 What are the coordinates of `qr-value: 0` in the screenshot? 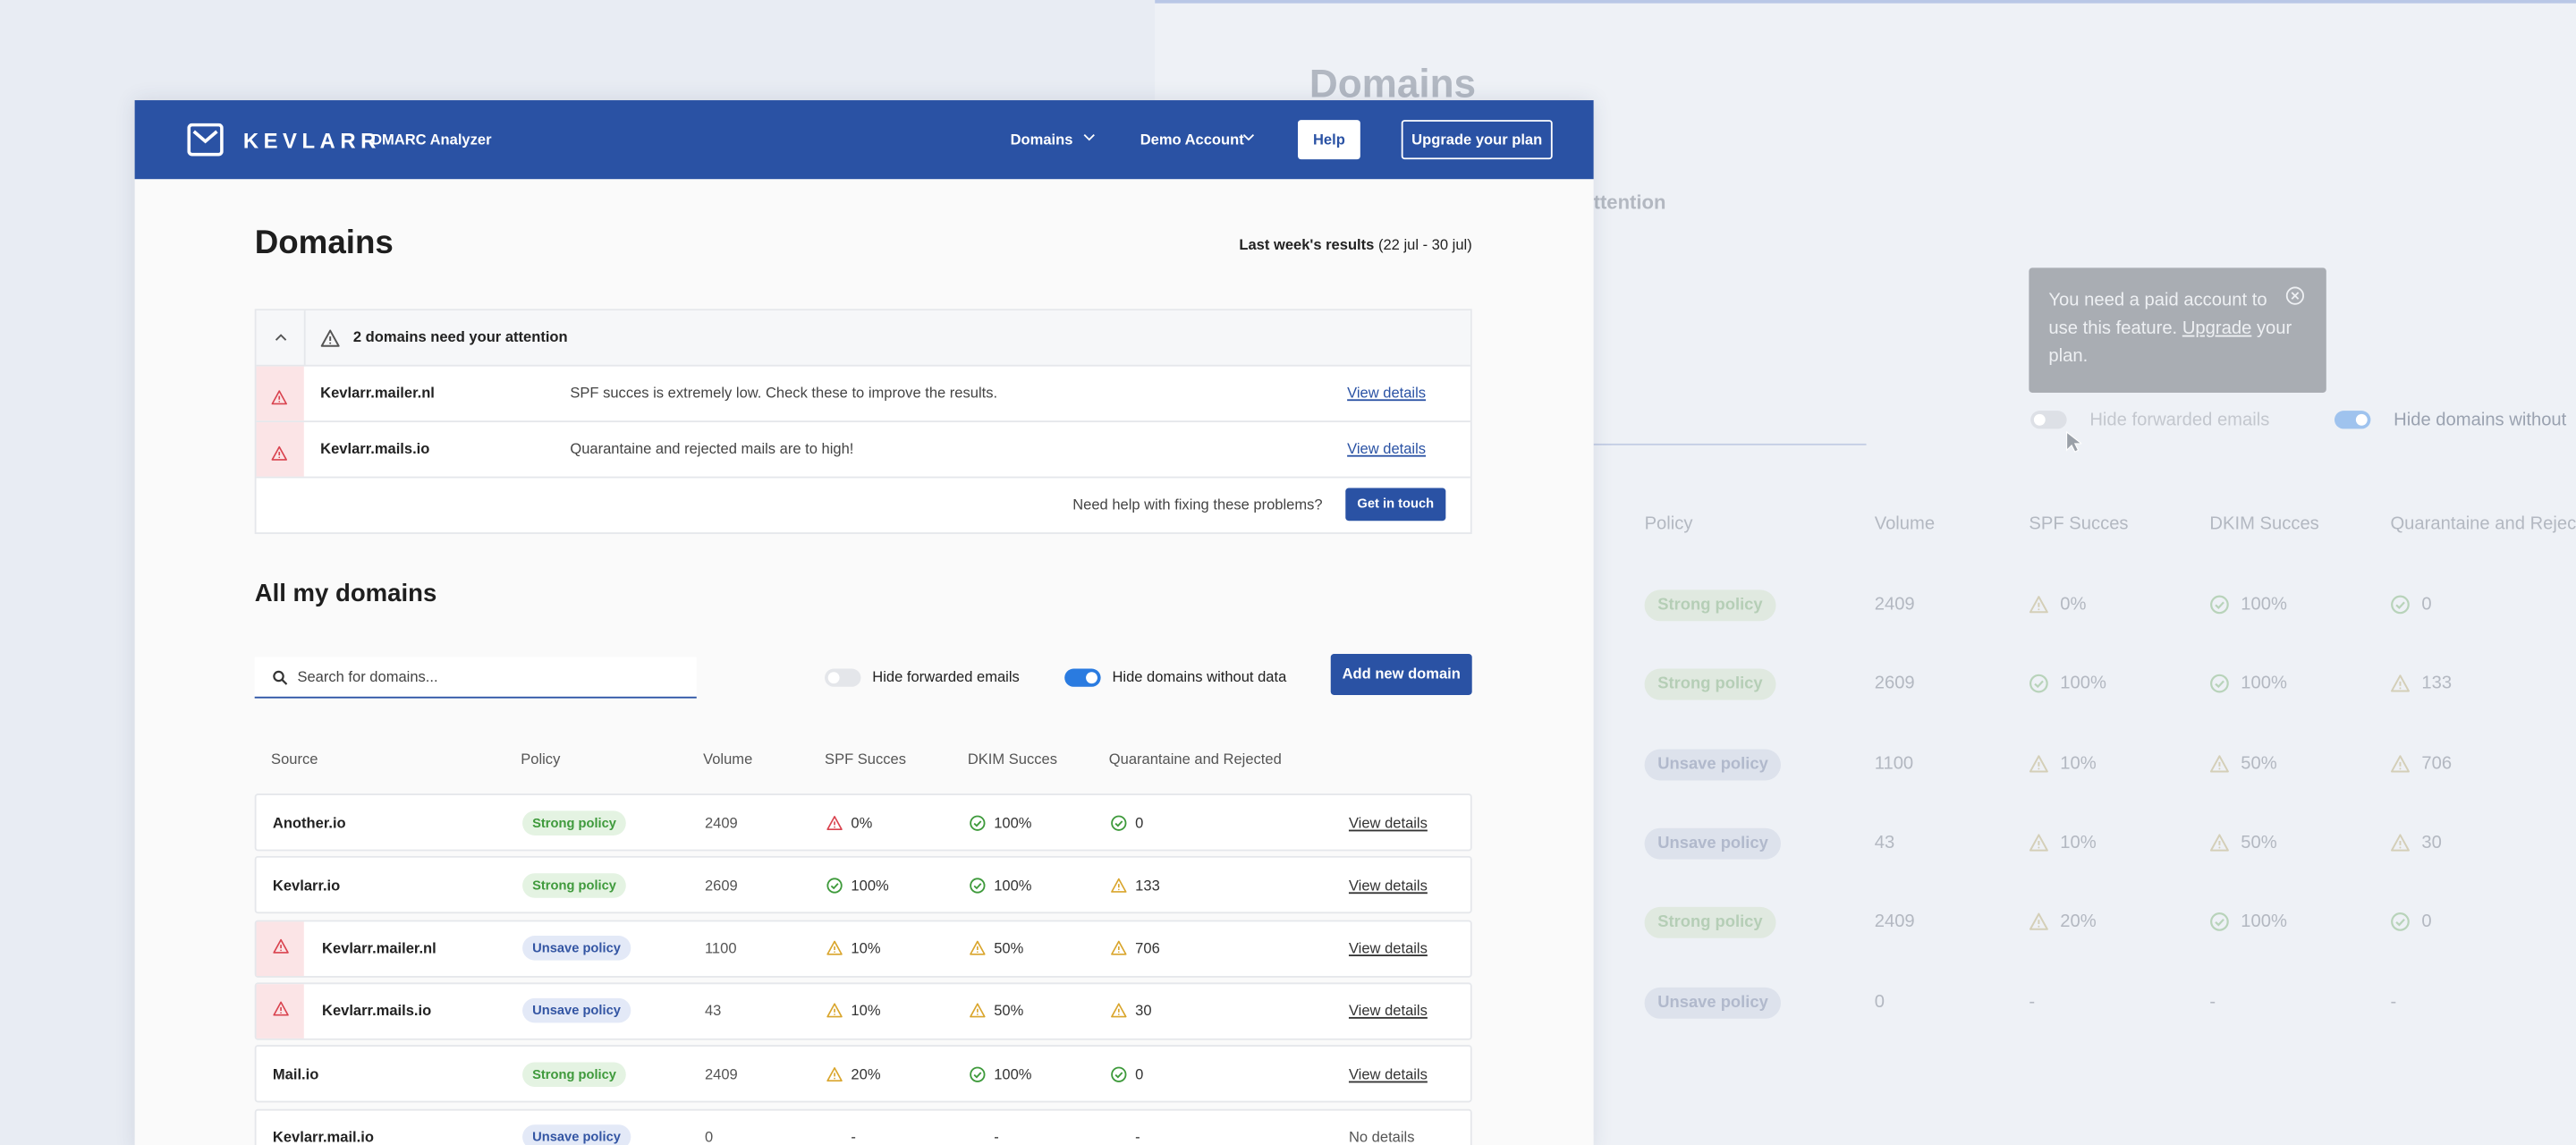 It's located at (1139, 822).